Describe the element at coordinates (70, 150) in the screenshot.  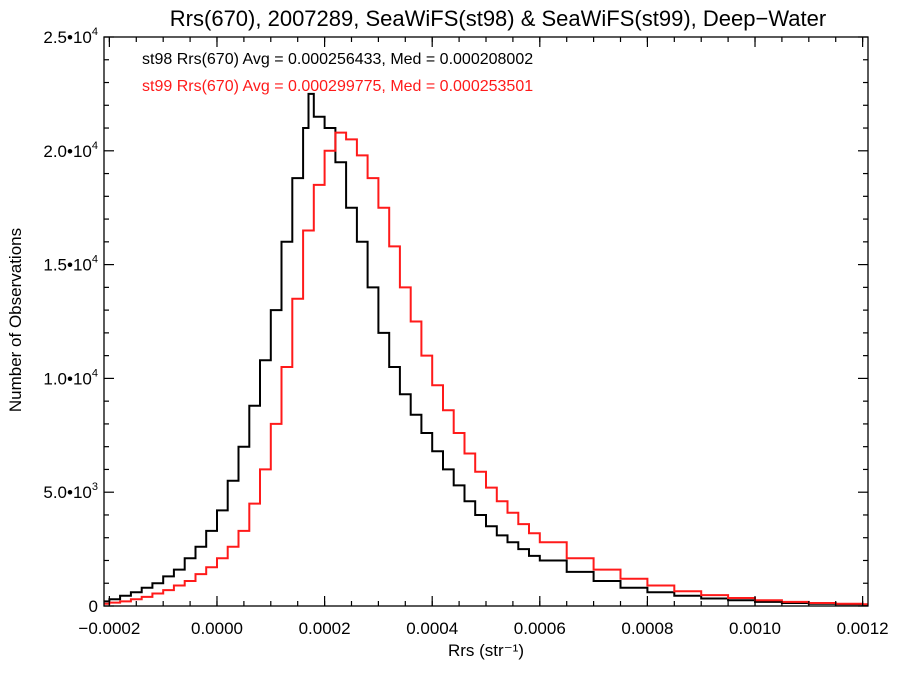
I see `y-tick-label: 2.0•104` at that location.